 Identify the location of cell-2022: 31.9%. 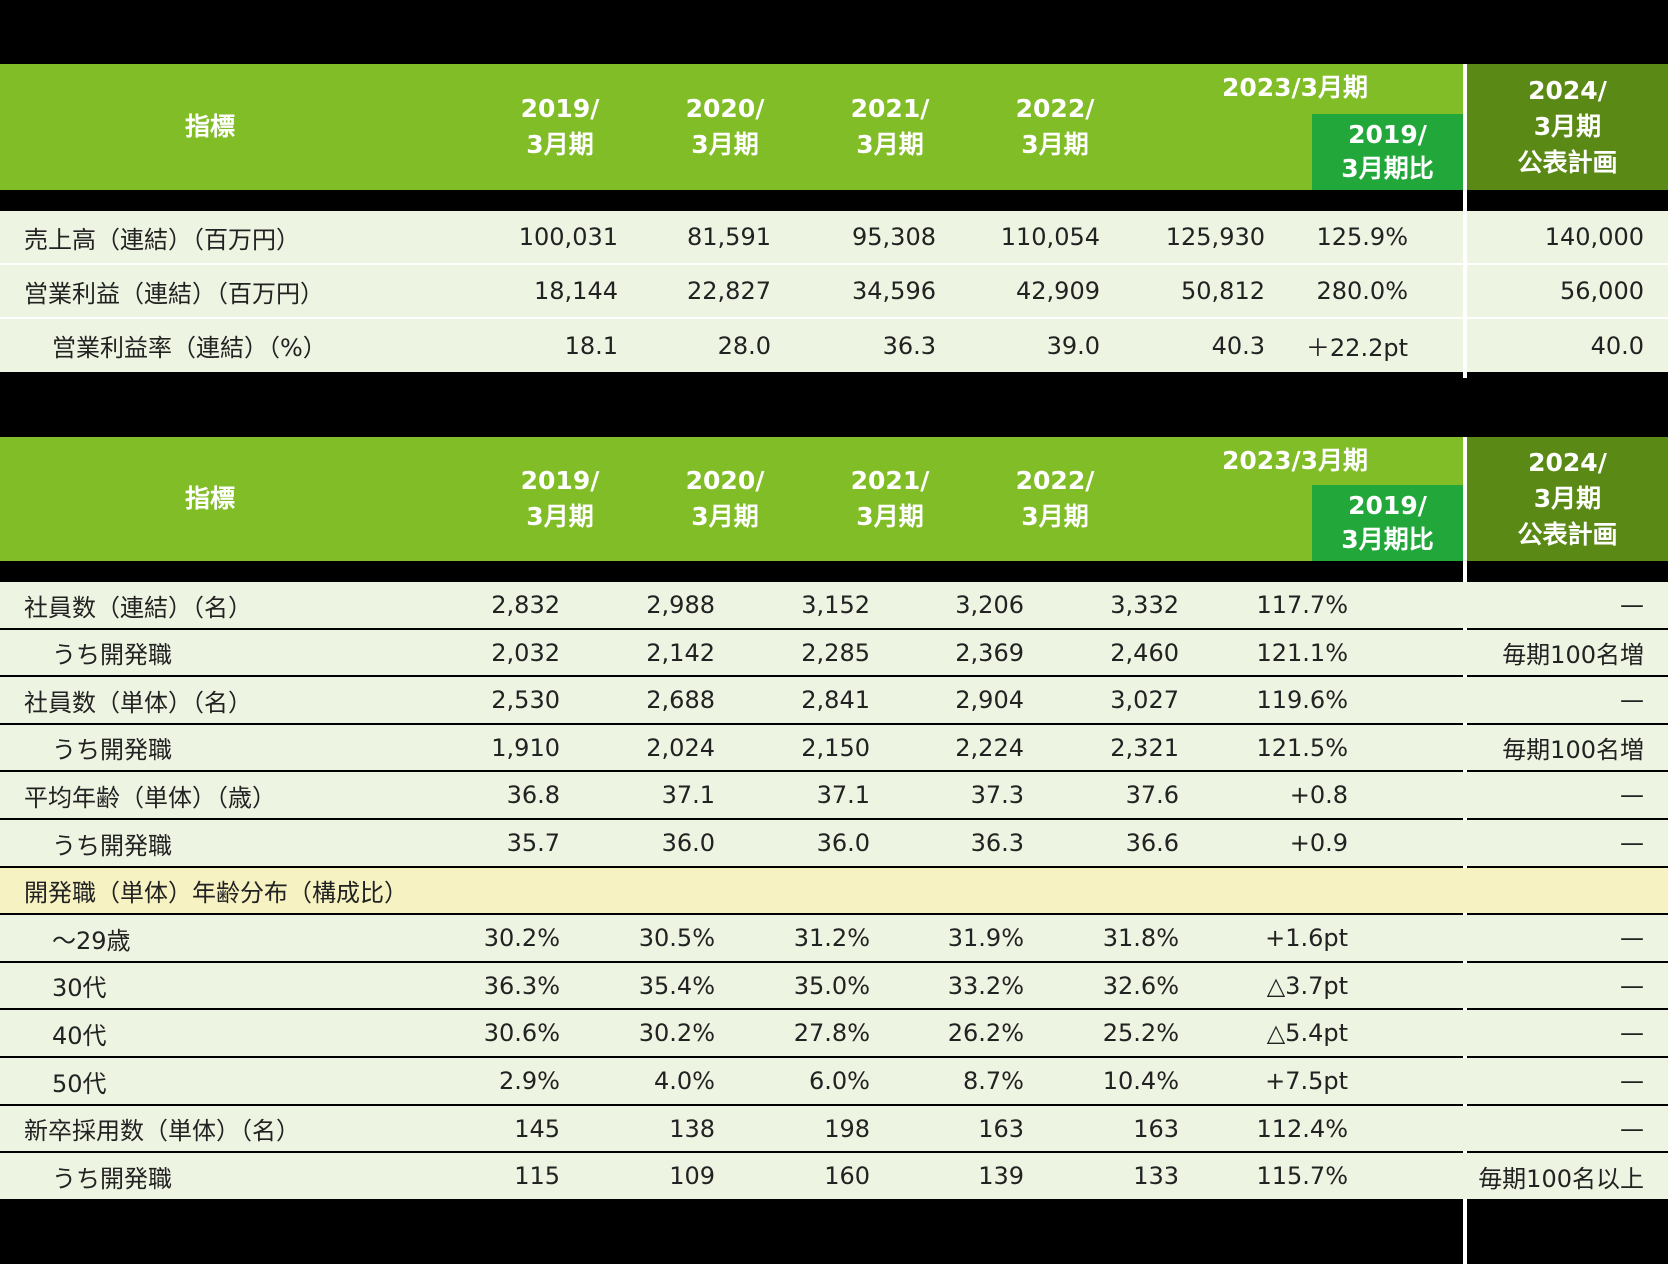
(985, 938).